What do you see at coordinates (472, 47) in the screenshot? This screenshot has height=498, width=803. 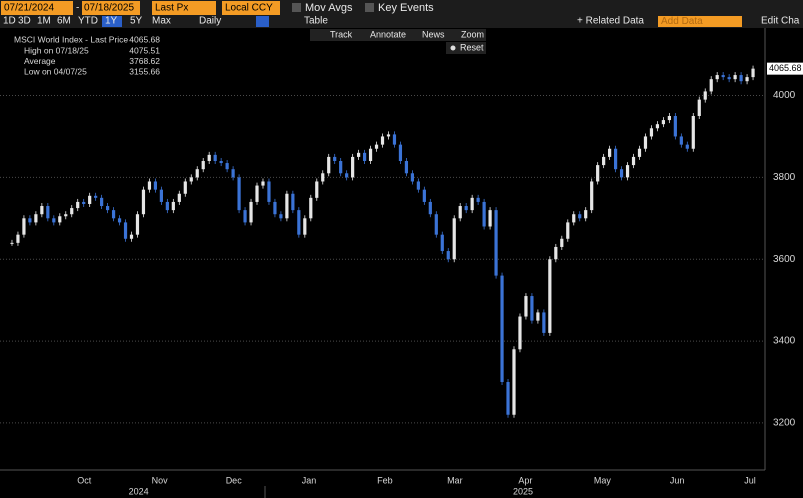 I see `reset: Reset` at bounding box center [472, 47].